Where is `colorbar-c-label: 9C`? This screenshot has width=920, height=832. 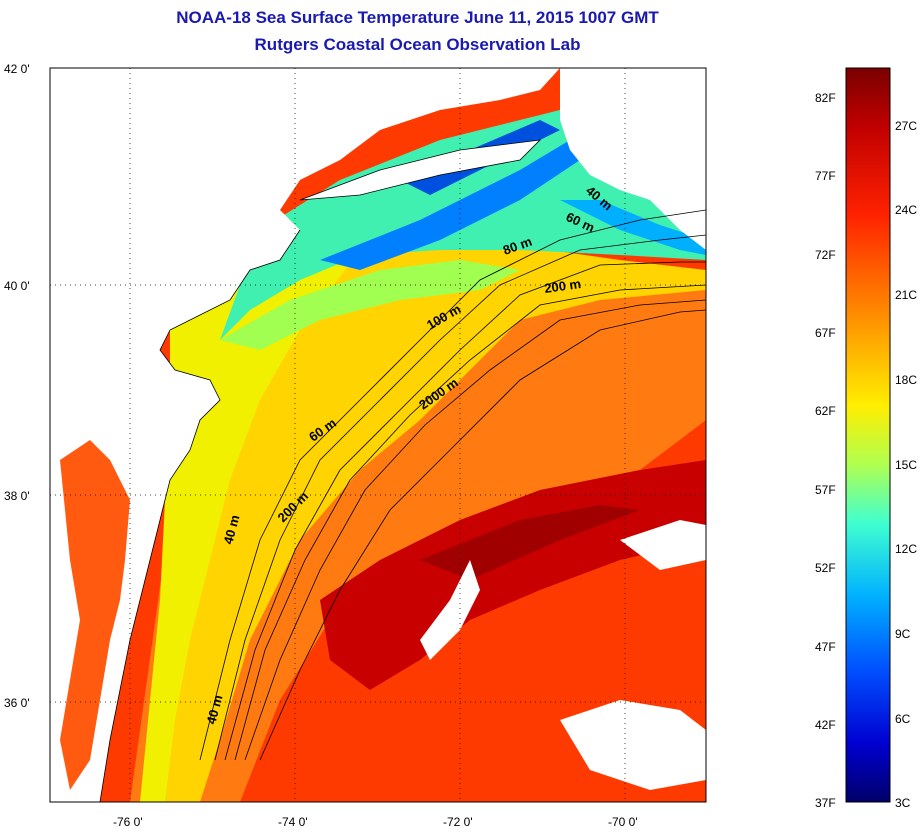 colorbar-c-label: 9C is located at coordinates (903, 634).